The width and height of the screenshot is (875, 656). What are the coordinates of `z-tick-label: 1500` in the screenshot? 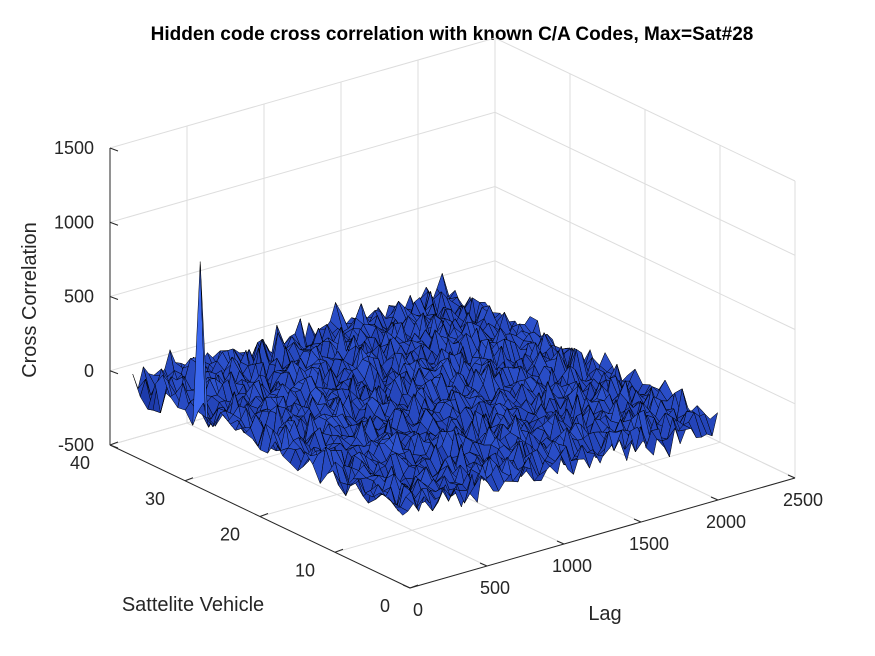 It's located at (74, 148).